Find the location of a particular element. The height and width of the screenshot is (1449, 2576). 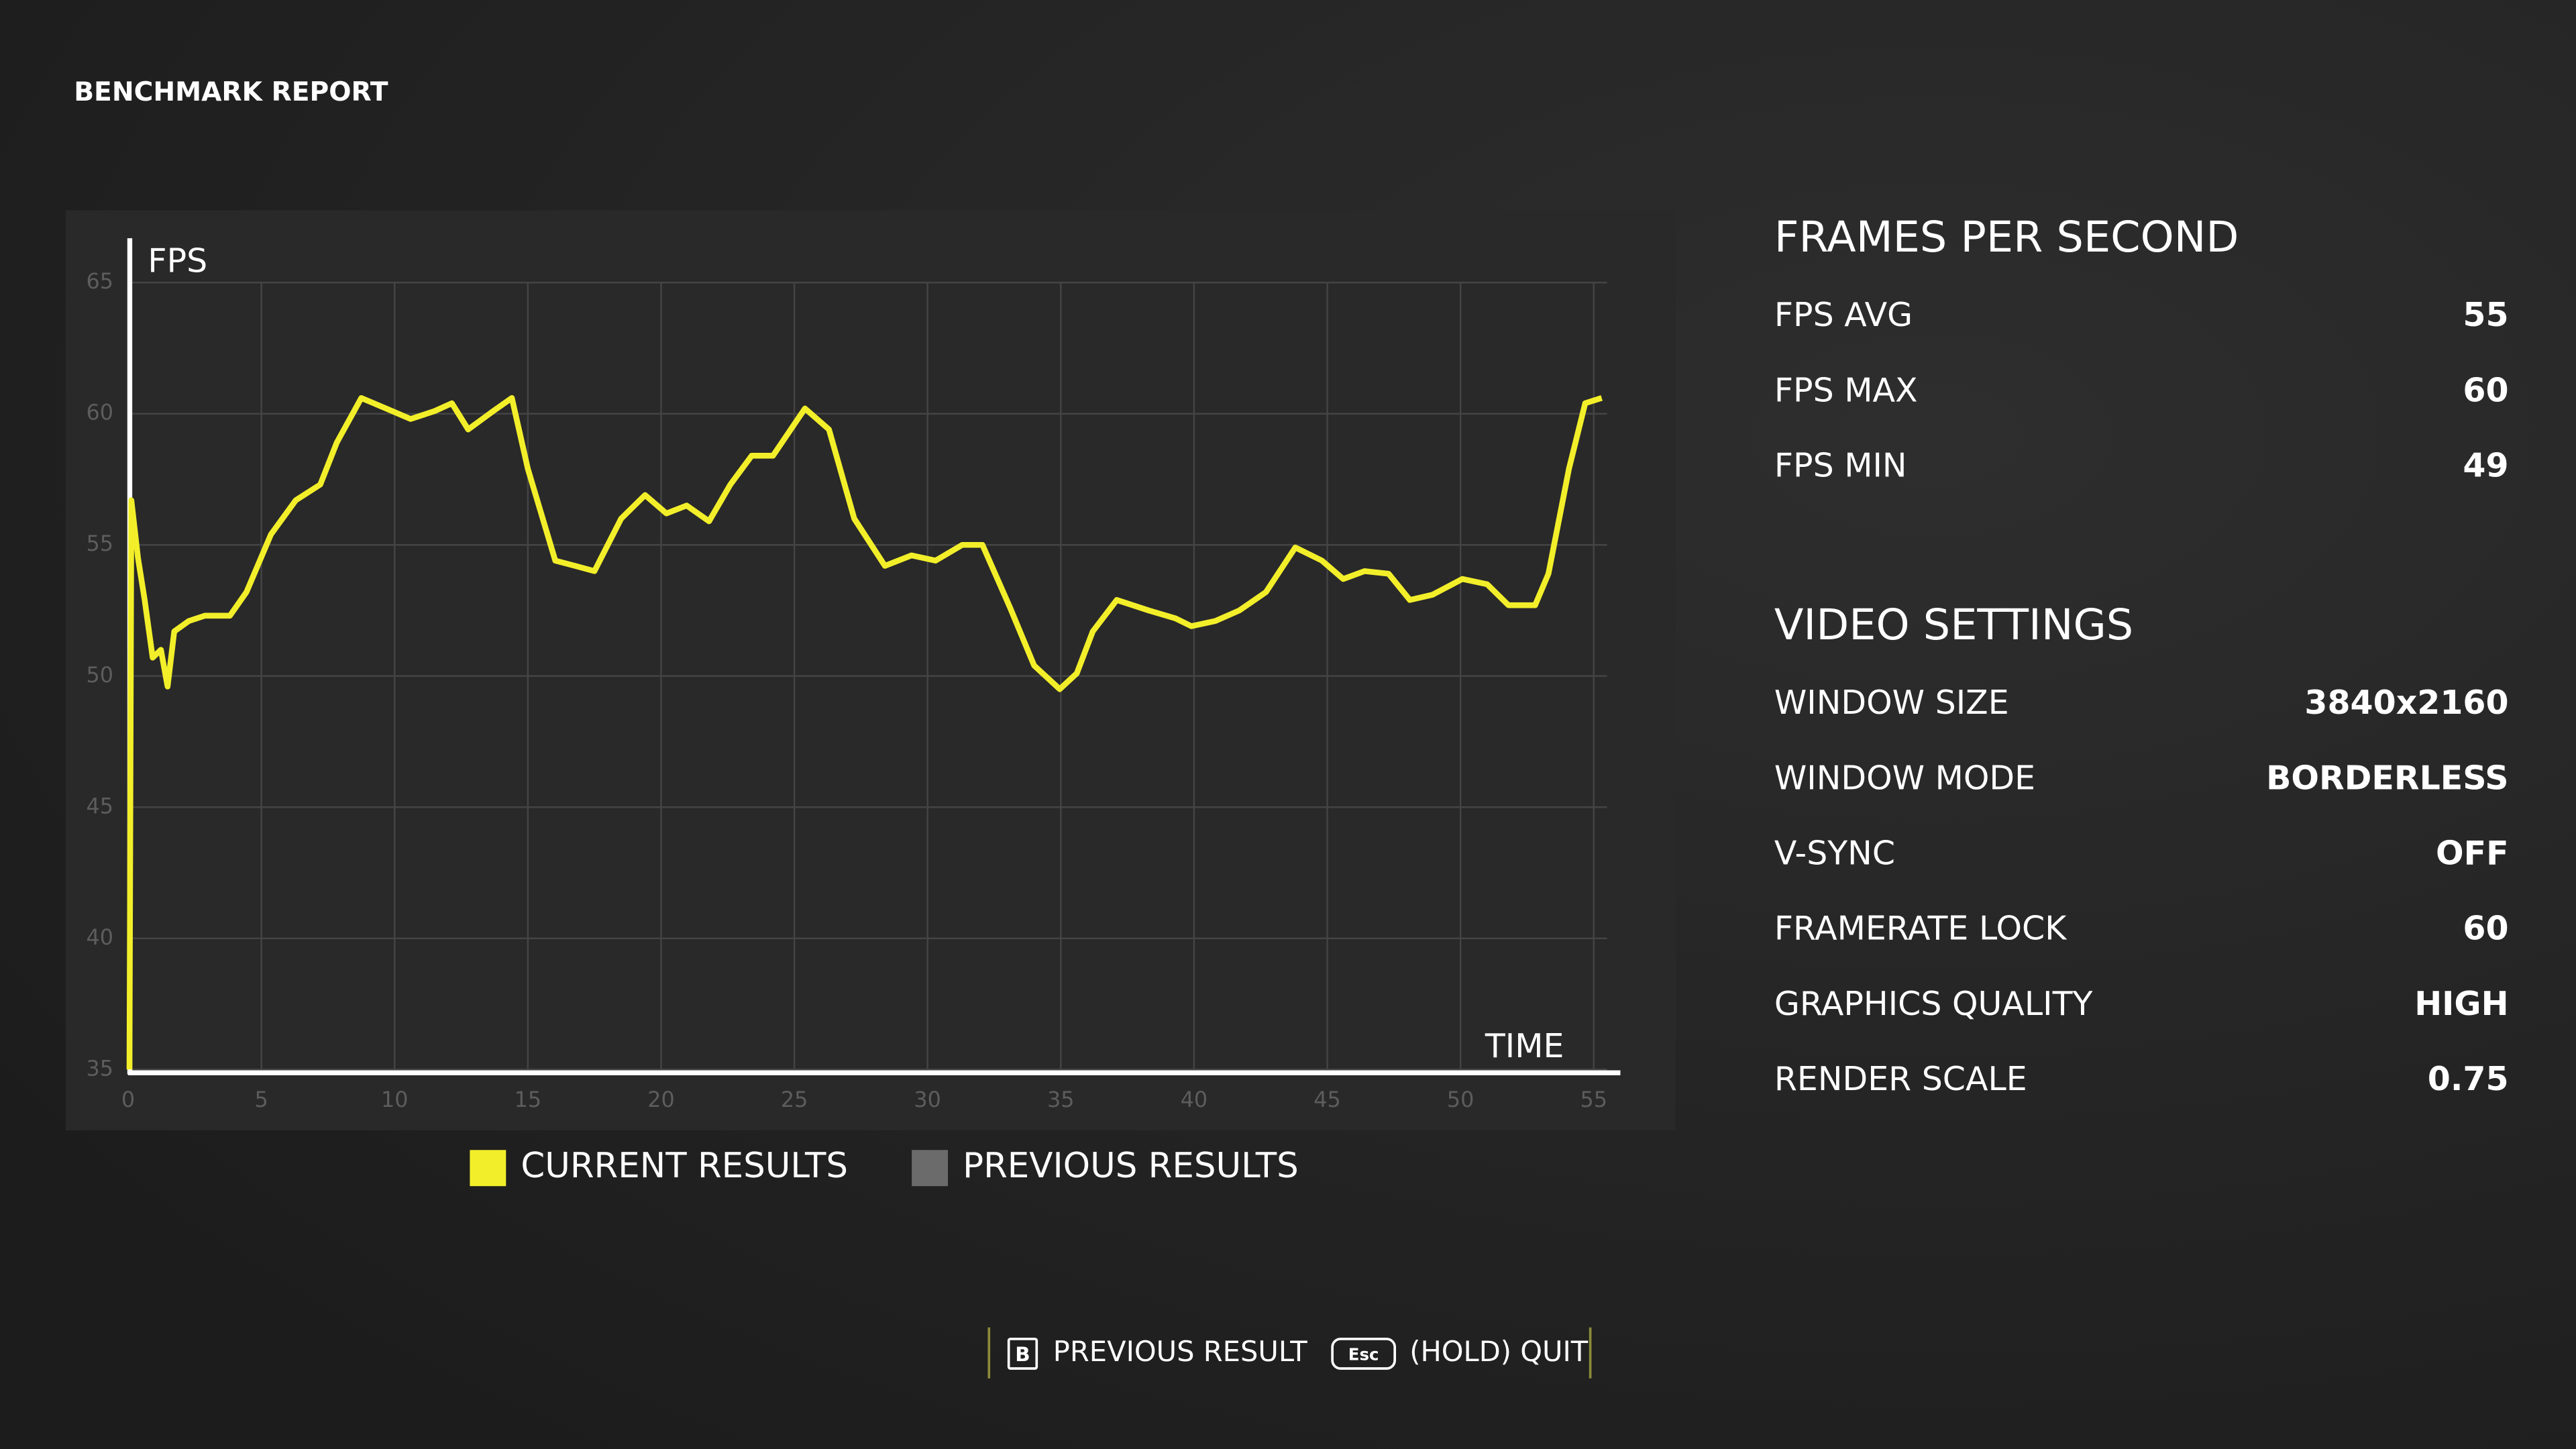

y-tick-label: 50 is located at coordinates (99, 675).